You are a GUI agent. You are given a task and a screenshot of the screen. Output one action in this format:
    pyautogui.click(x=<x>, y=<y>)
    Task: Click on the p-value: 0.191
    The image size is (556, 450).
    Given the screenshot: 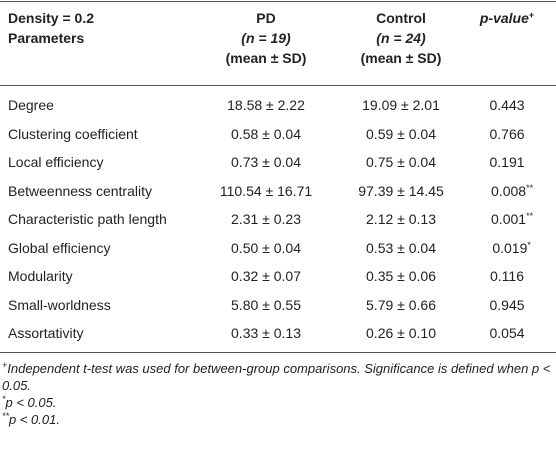 What is the action you would take?
    pyautogui.click(x=507, y=162)
    